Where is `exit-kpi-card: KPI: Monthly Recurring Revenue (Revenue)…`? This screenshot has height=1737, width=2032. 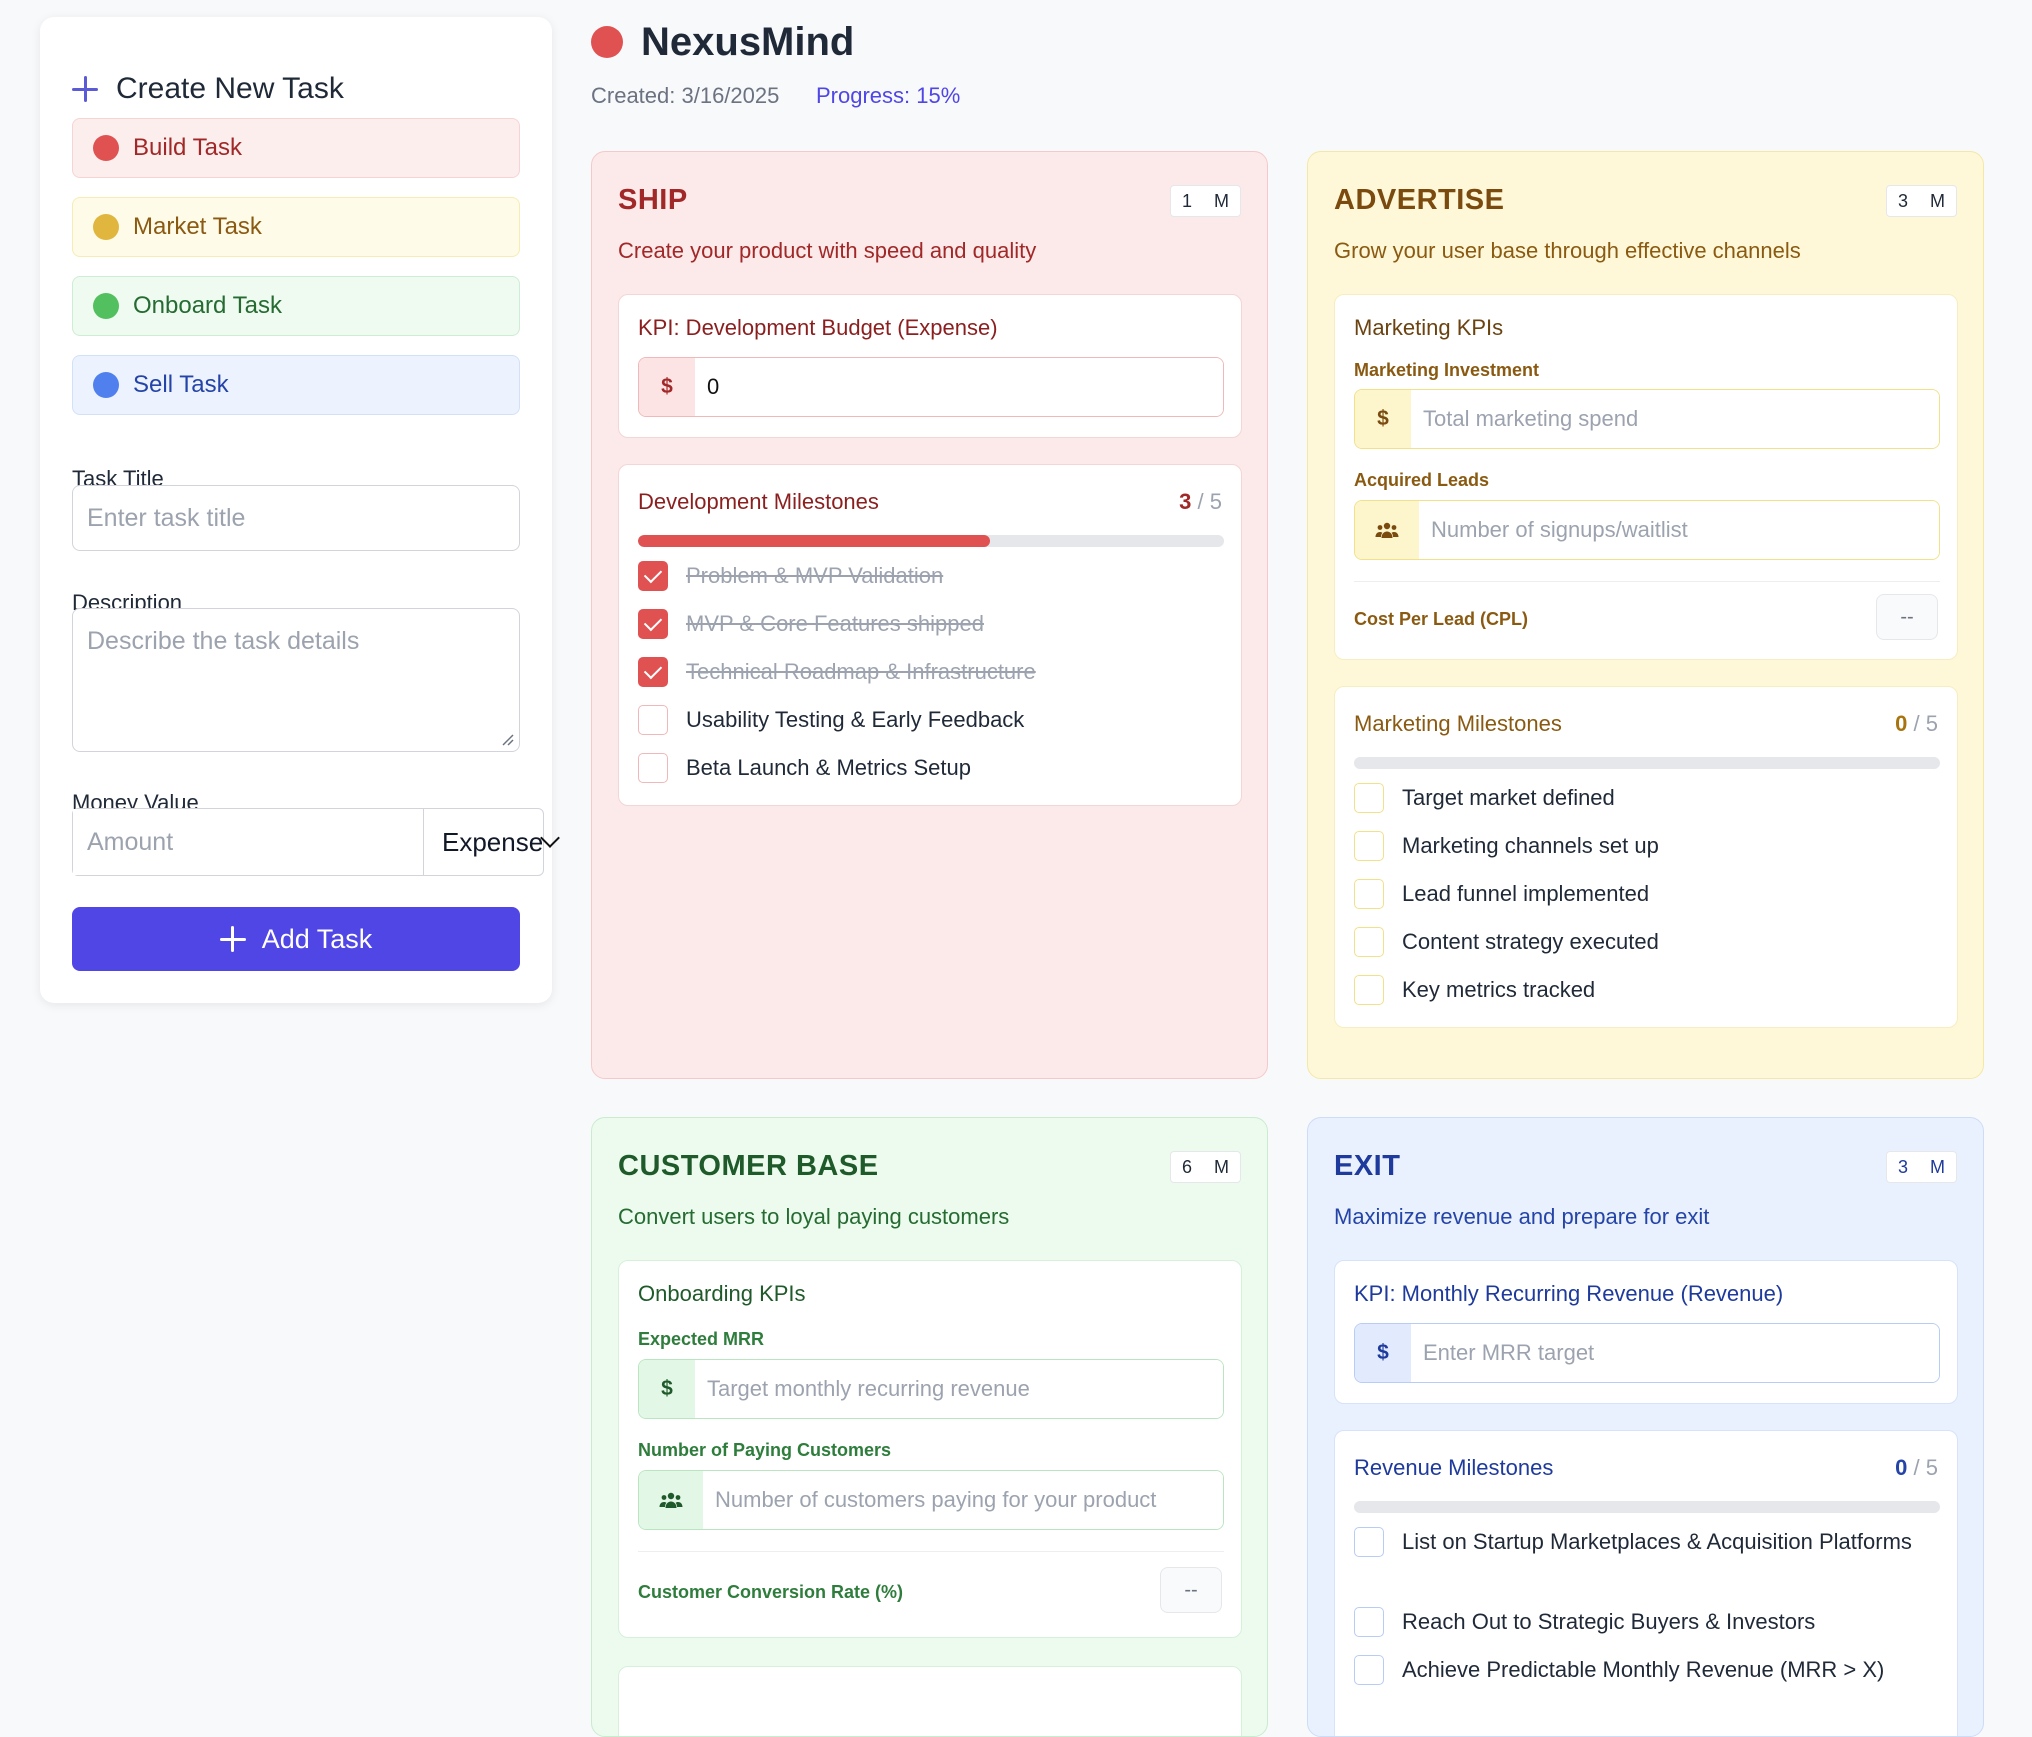
exit-kpi-card: KPI: Monthly Recurring Revenue (Revenue)… is located at coordinates (1646, 1332).